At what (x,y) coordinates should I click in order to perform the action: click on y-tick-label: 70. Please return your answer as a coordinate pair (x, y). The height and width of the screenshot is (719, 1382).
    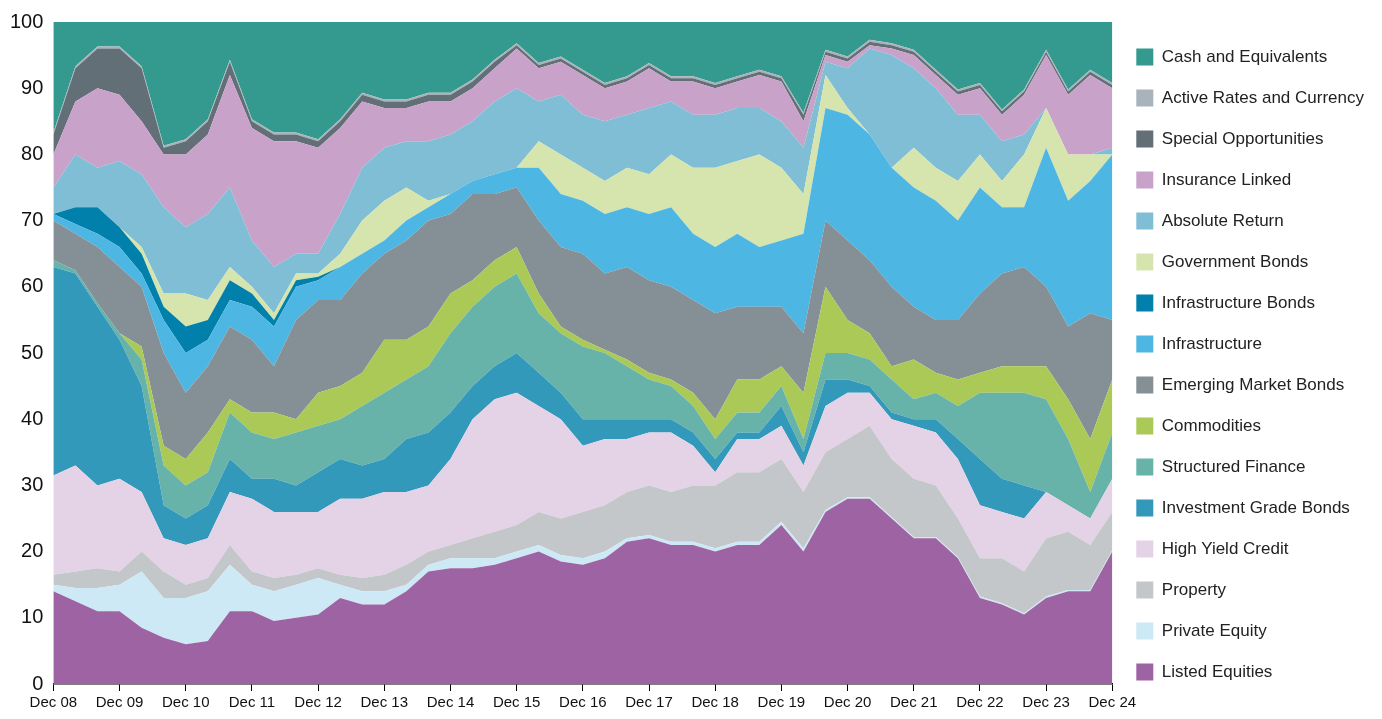
    Looking at the image, I should click on (32, 219).